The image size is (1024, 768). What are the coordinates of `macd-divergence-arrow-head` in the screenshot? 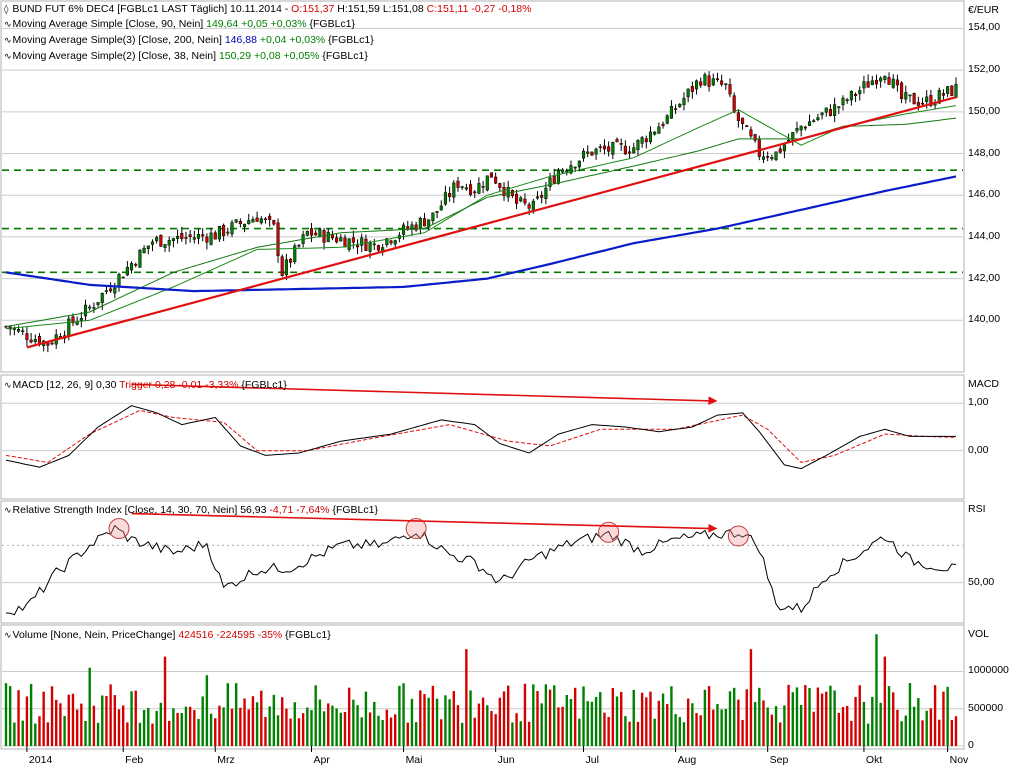 It's located at (713, 401).